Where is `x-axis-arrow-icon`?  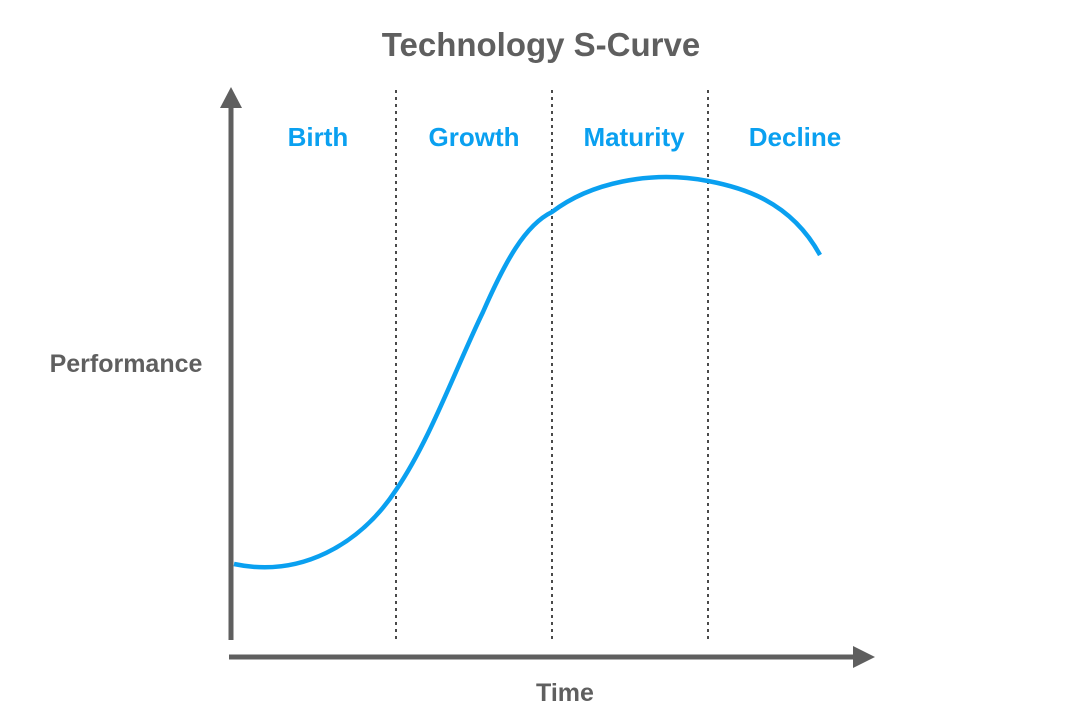 x-axis-arrow-icon is located at coordinates (864, 657).